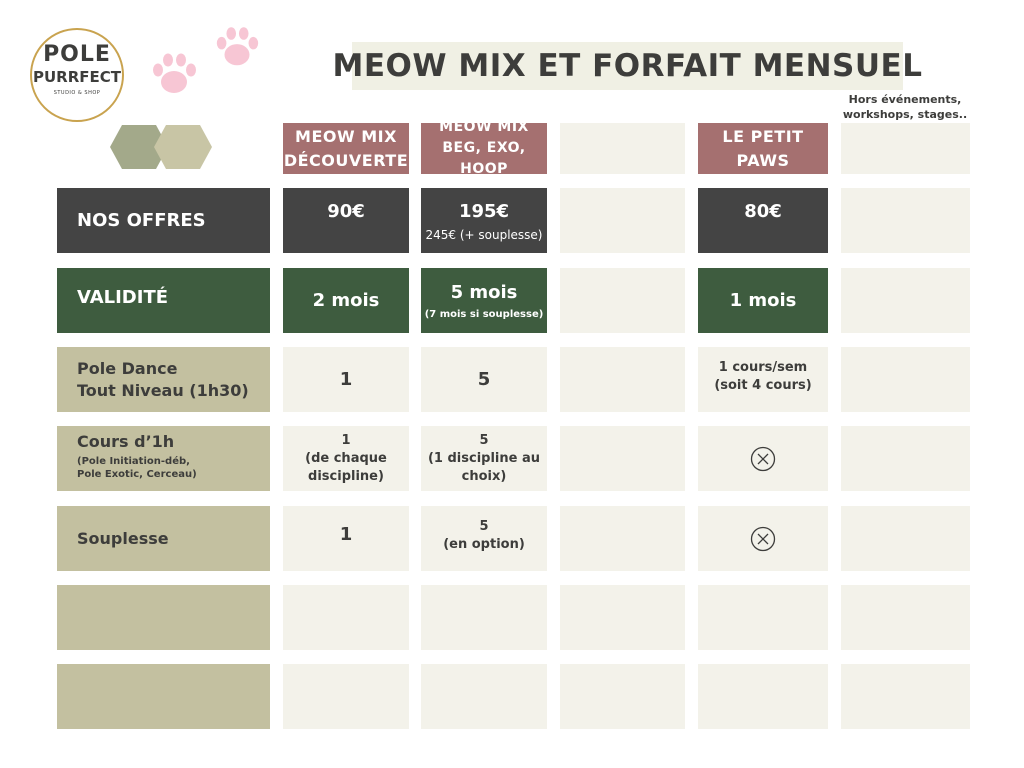 The height and width of the screenshot is (768, 1024). What do you see at coordinates (77, 54) in the screenshot?
I see `logo-text-pole: POLE` at bounding box center [77, 54].